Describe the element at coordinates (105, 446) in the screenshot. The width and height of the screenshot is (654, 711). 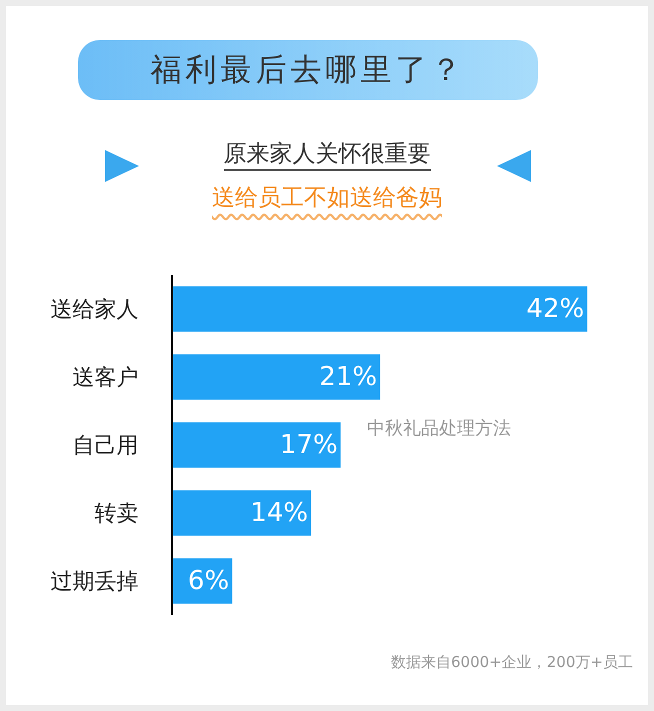
I see `y-tick-label: 自己用` at that location.